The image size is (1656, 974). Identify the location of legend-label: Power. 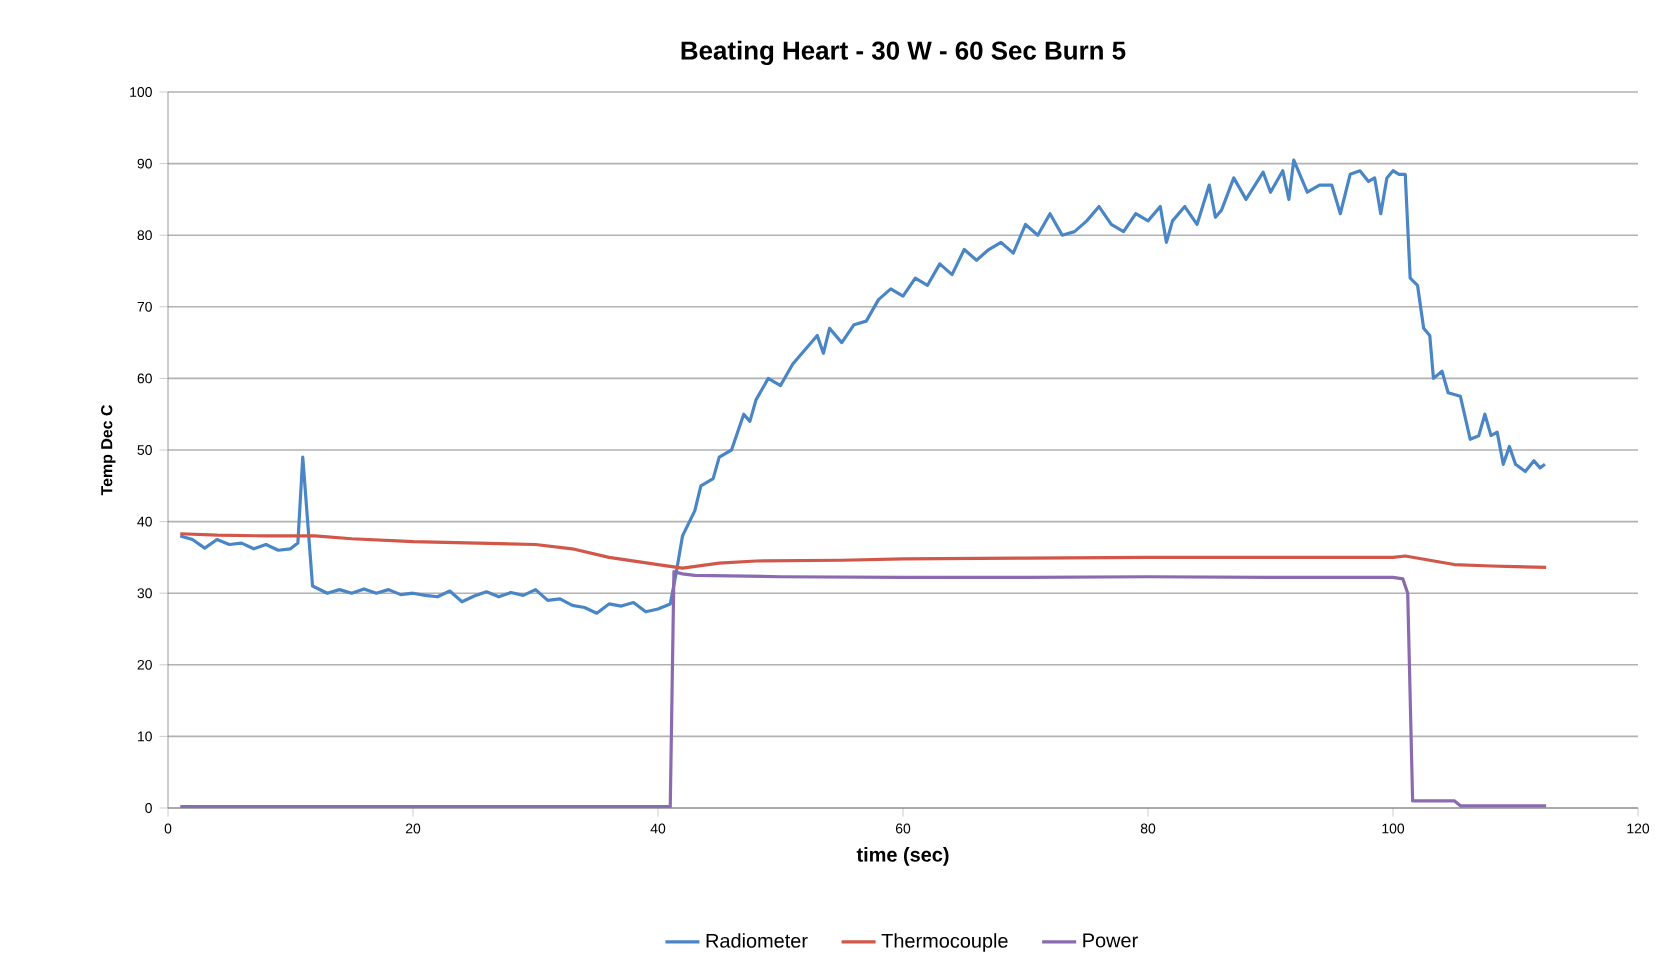
(1110, 940).